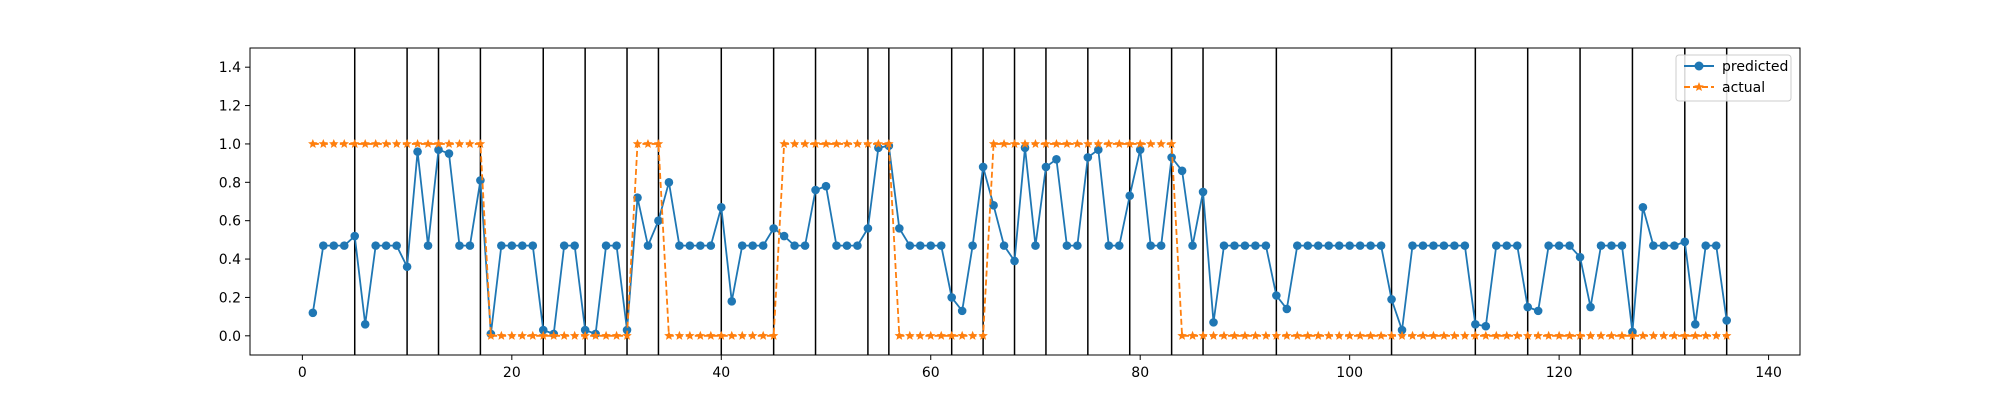 The height and width of the screenshot is (400, 2000). What do you see at coordinates (1040, 368) in the screenshot?
I see `x-axis: 0 20 40 60 80 100 120 140` at bounding box center [1040, 368].